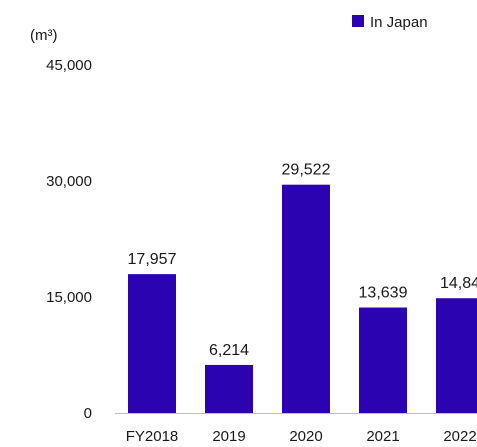 This screenshot has width=477, height=447. What do you see at coordinates (382, 436) in the screenshot?
I see `x-tick-label: 2021` at bounding box center [382, 436].